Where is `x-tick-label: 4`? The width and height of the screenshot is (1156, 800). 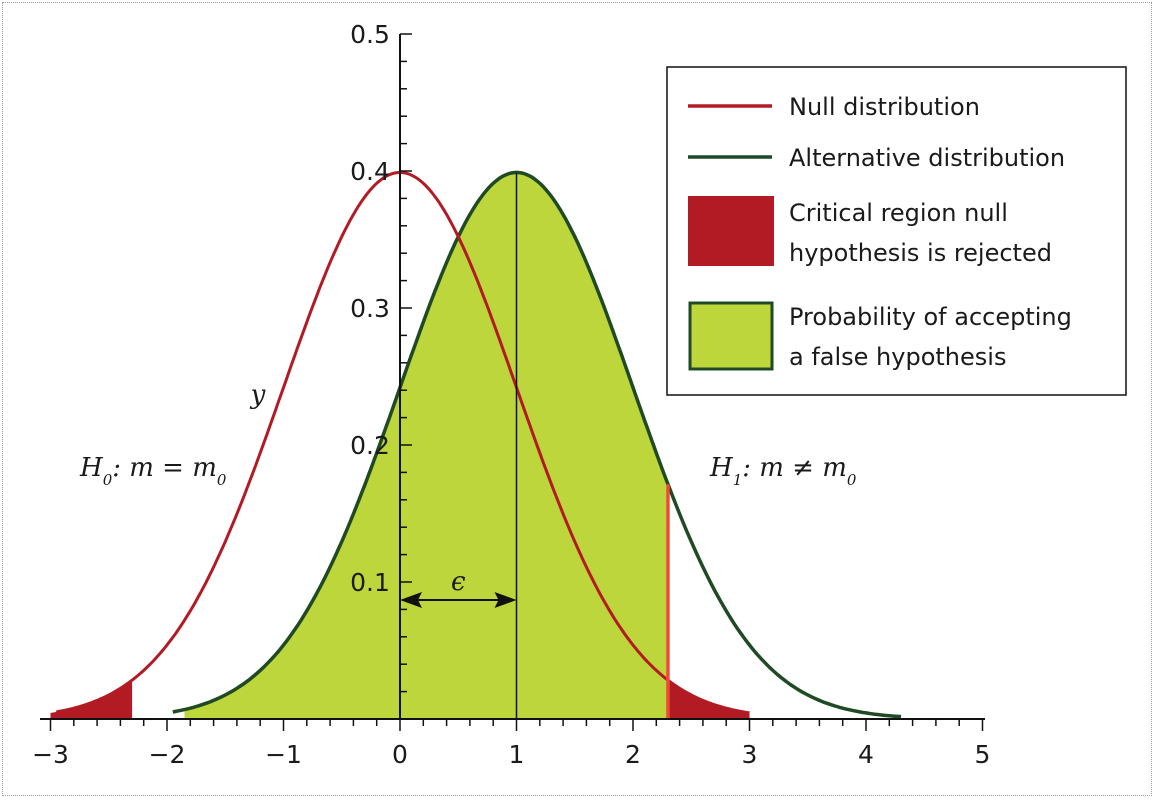 x-tick-label: 4 is located at coordinates (866, 754).